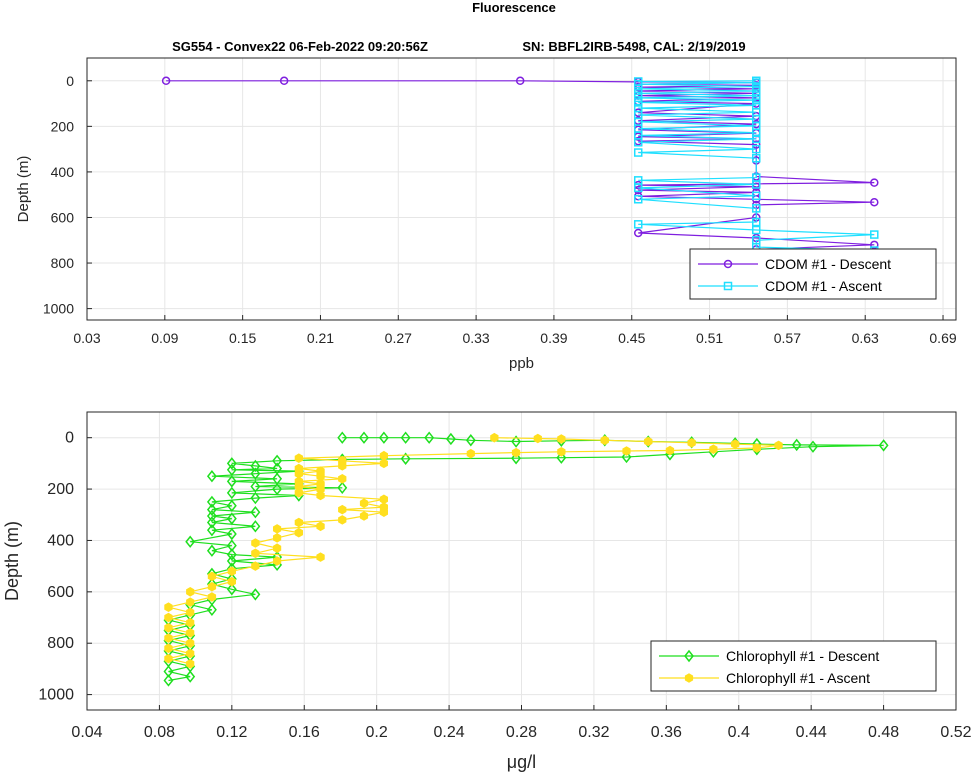 This screenshot has width=971, height=775. What do you see at coordinates (23, 189) in the screenshot?
I see `y-axis-label: Depth (m)` at bounding box center [23, 189].